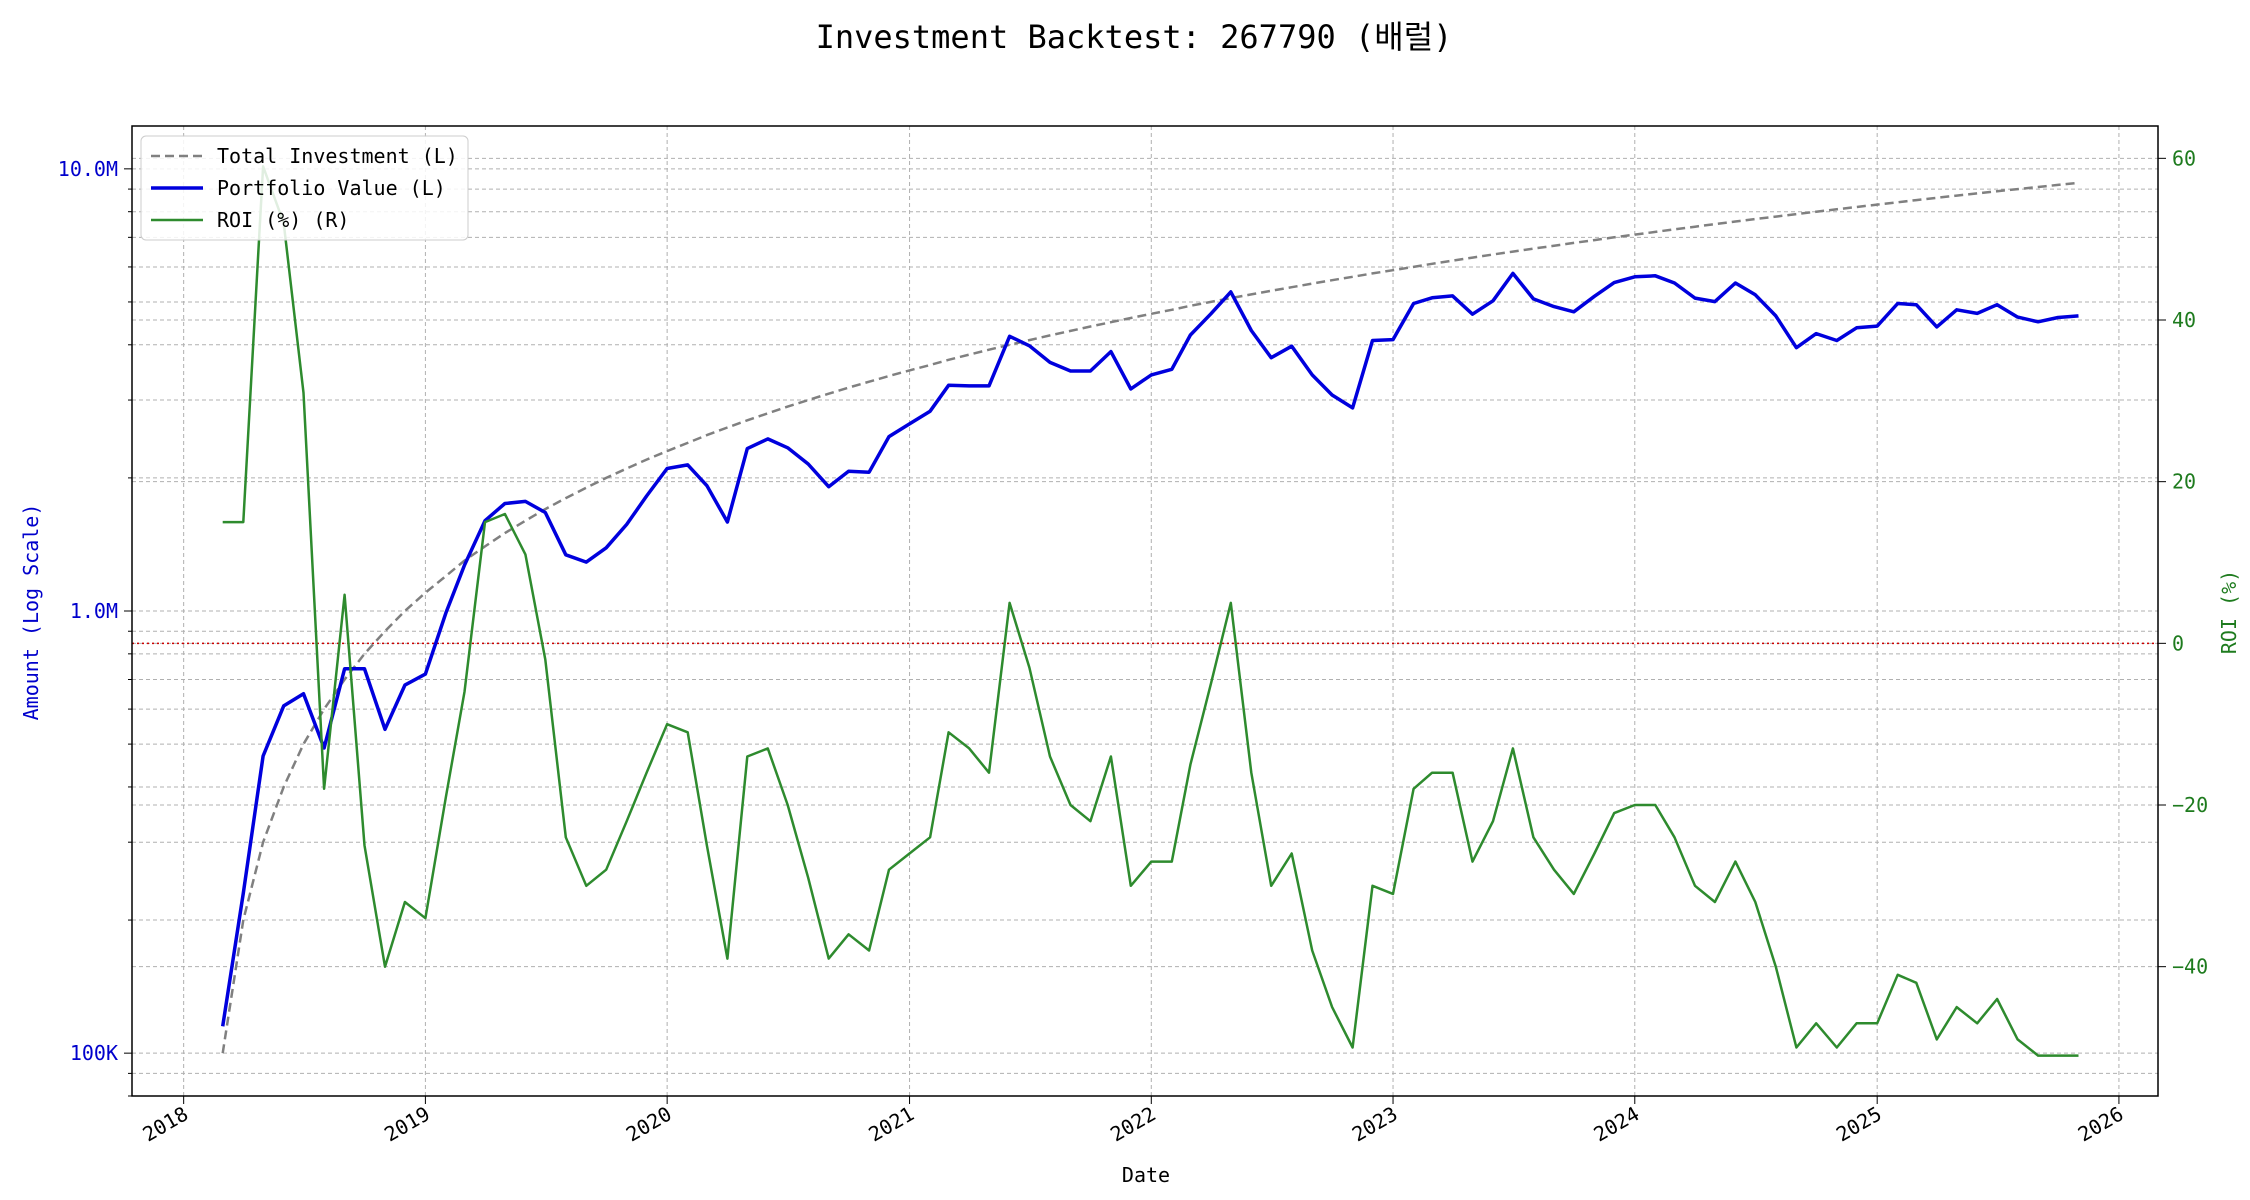 This screenshot has height=1200, width=2250. What do you see at coordinates (2190, 967) in the screenshot?
I see `right-tick-label: −40` at bounding box center [2190, 967].